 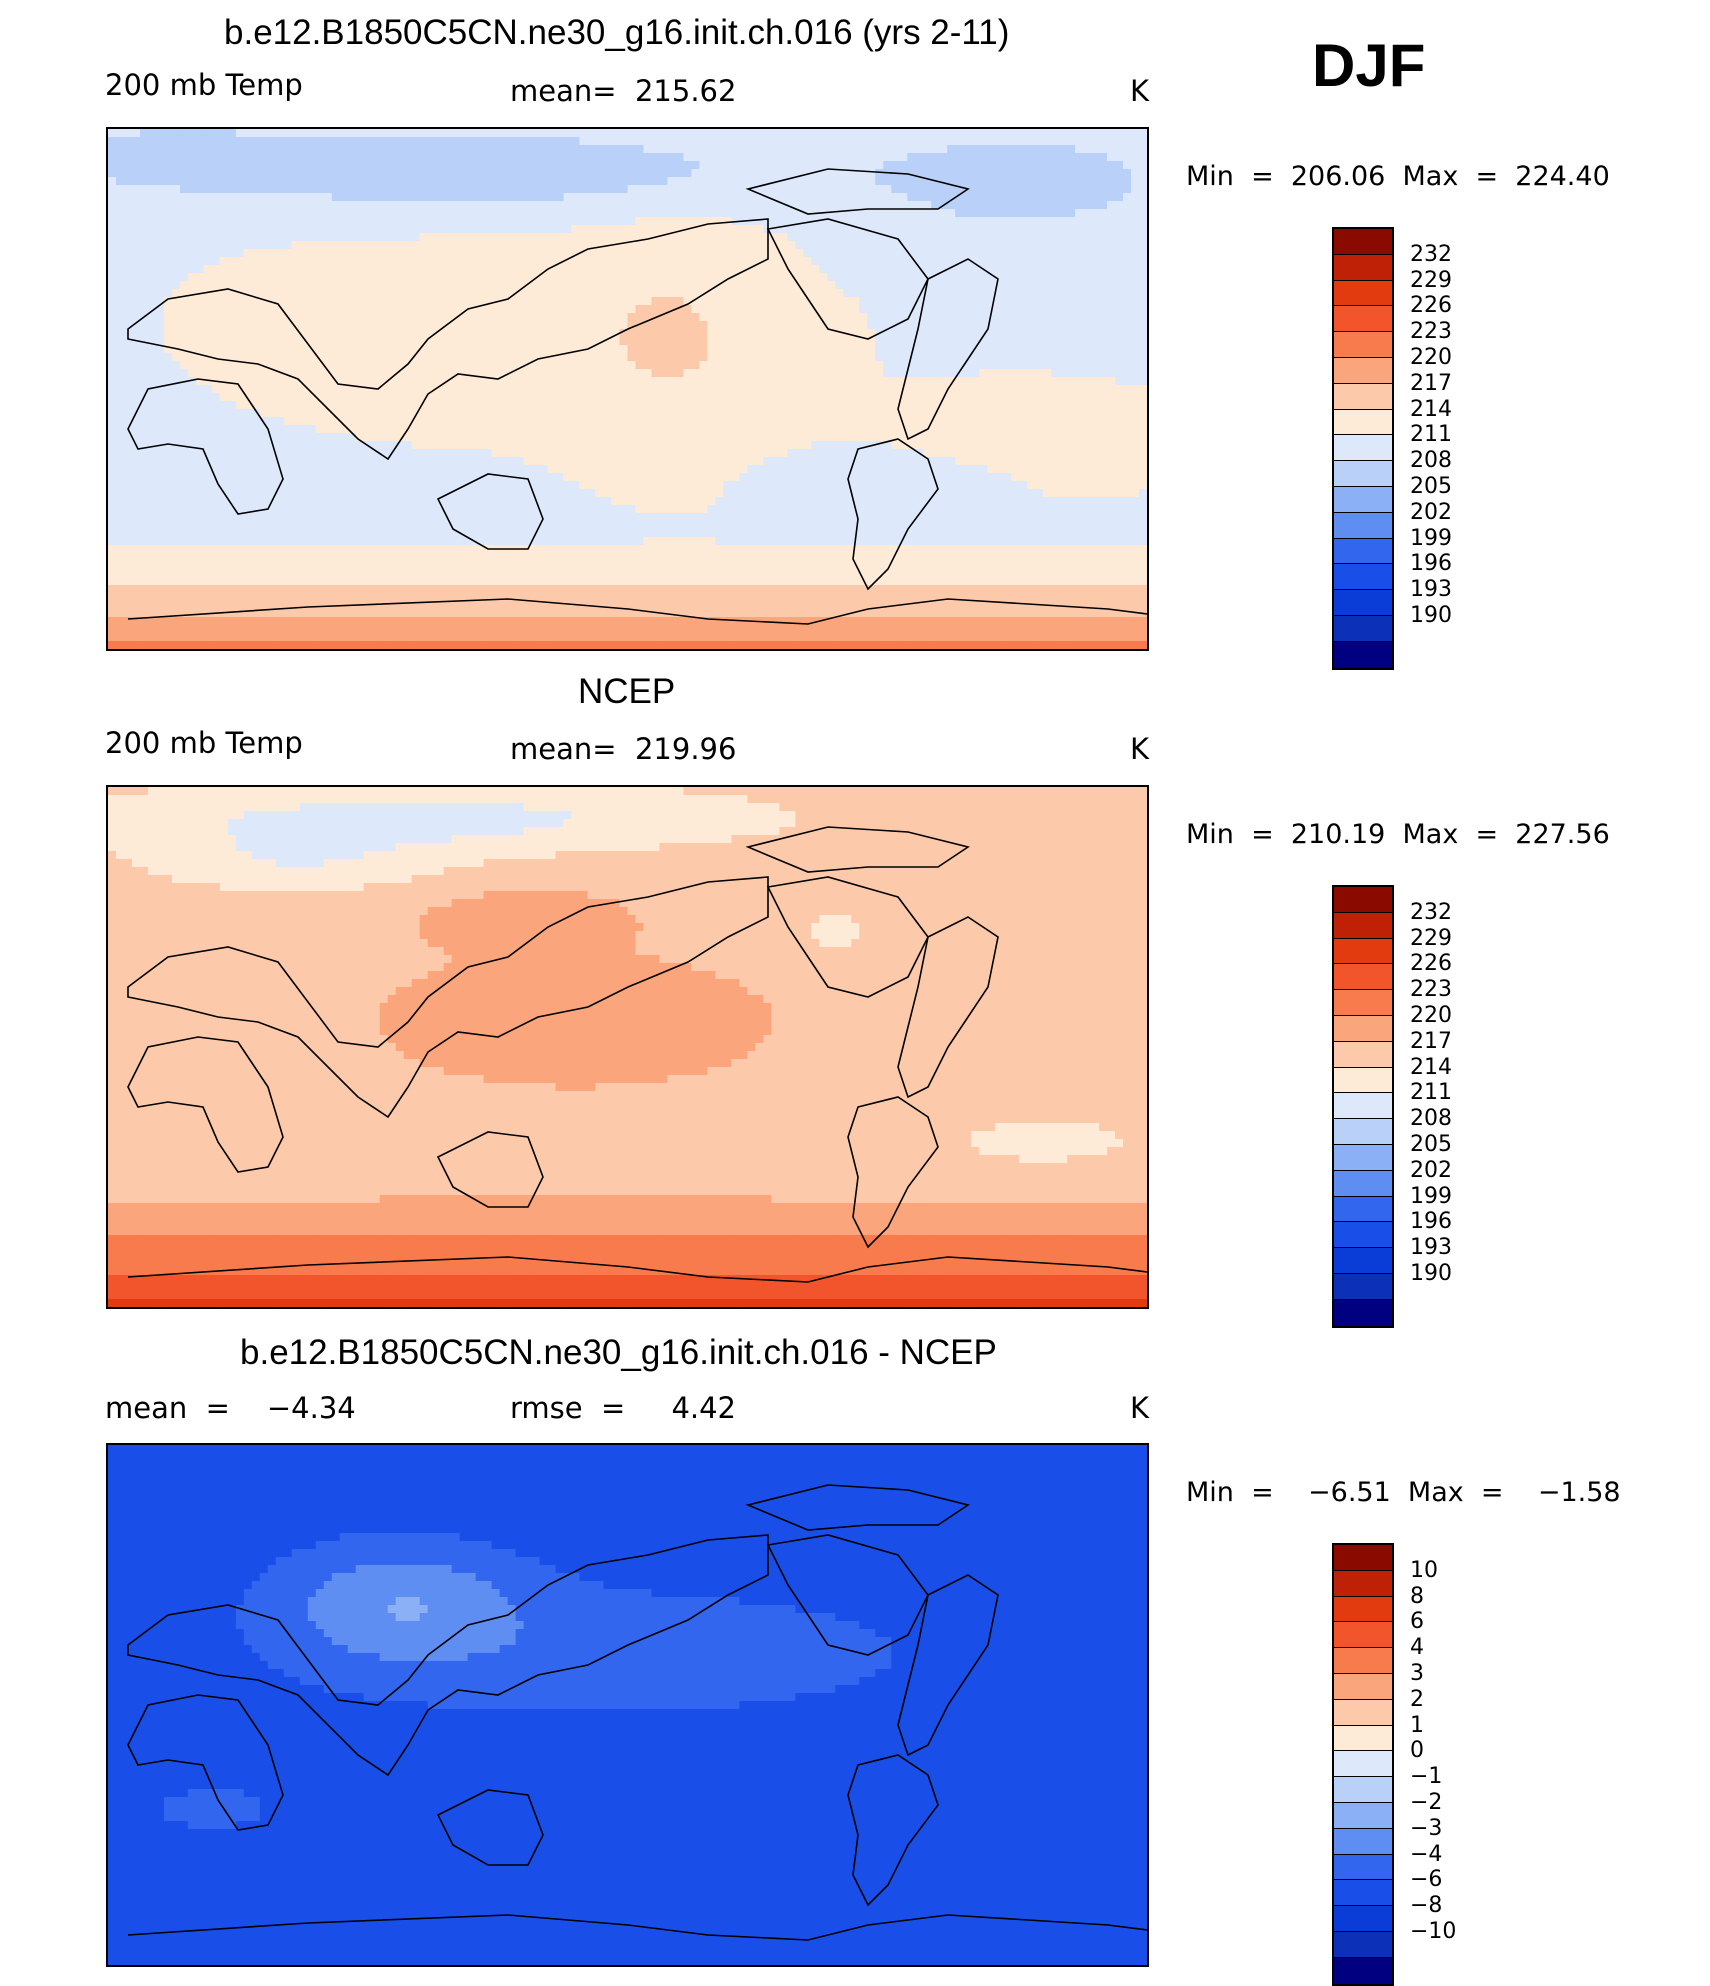 What do you see at coordinates (1431, 461) in the screenshot?
I see `colorbar-tick-label: 208` at bounding box center [1431, 461].